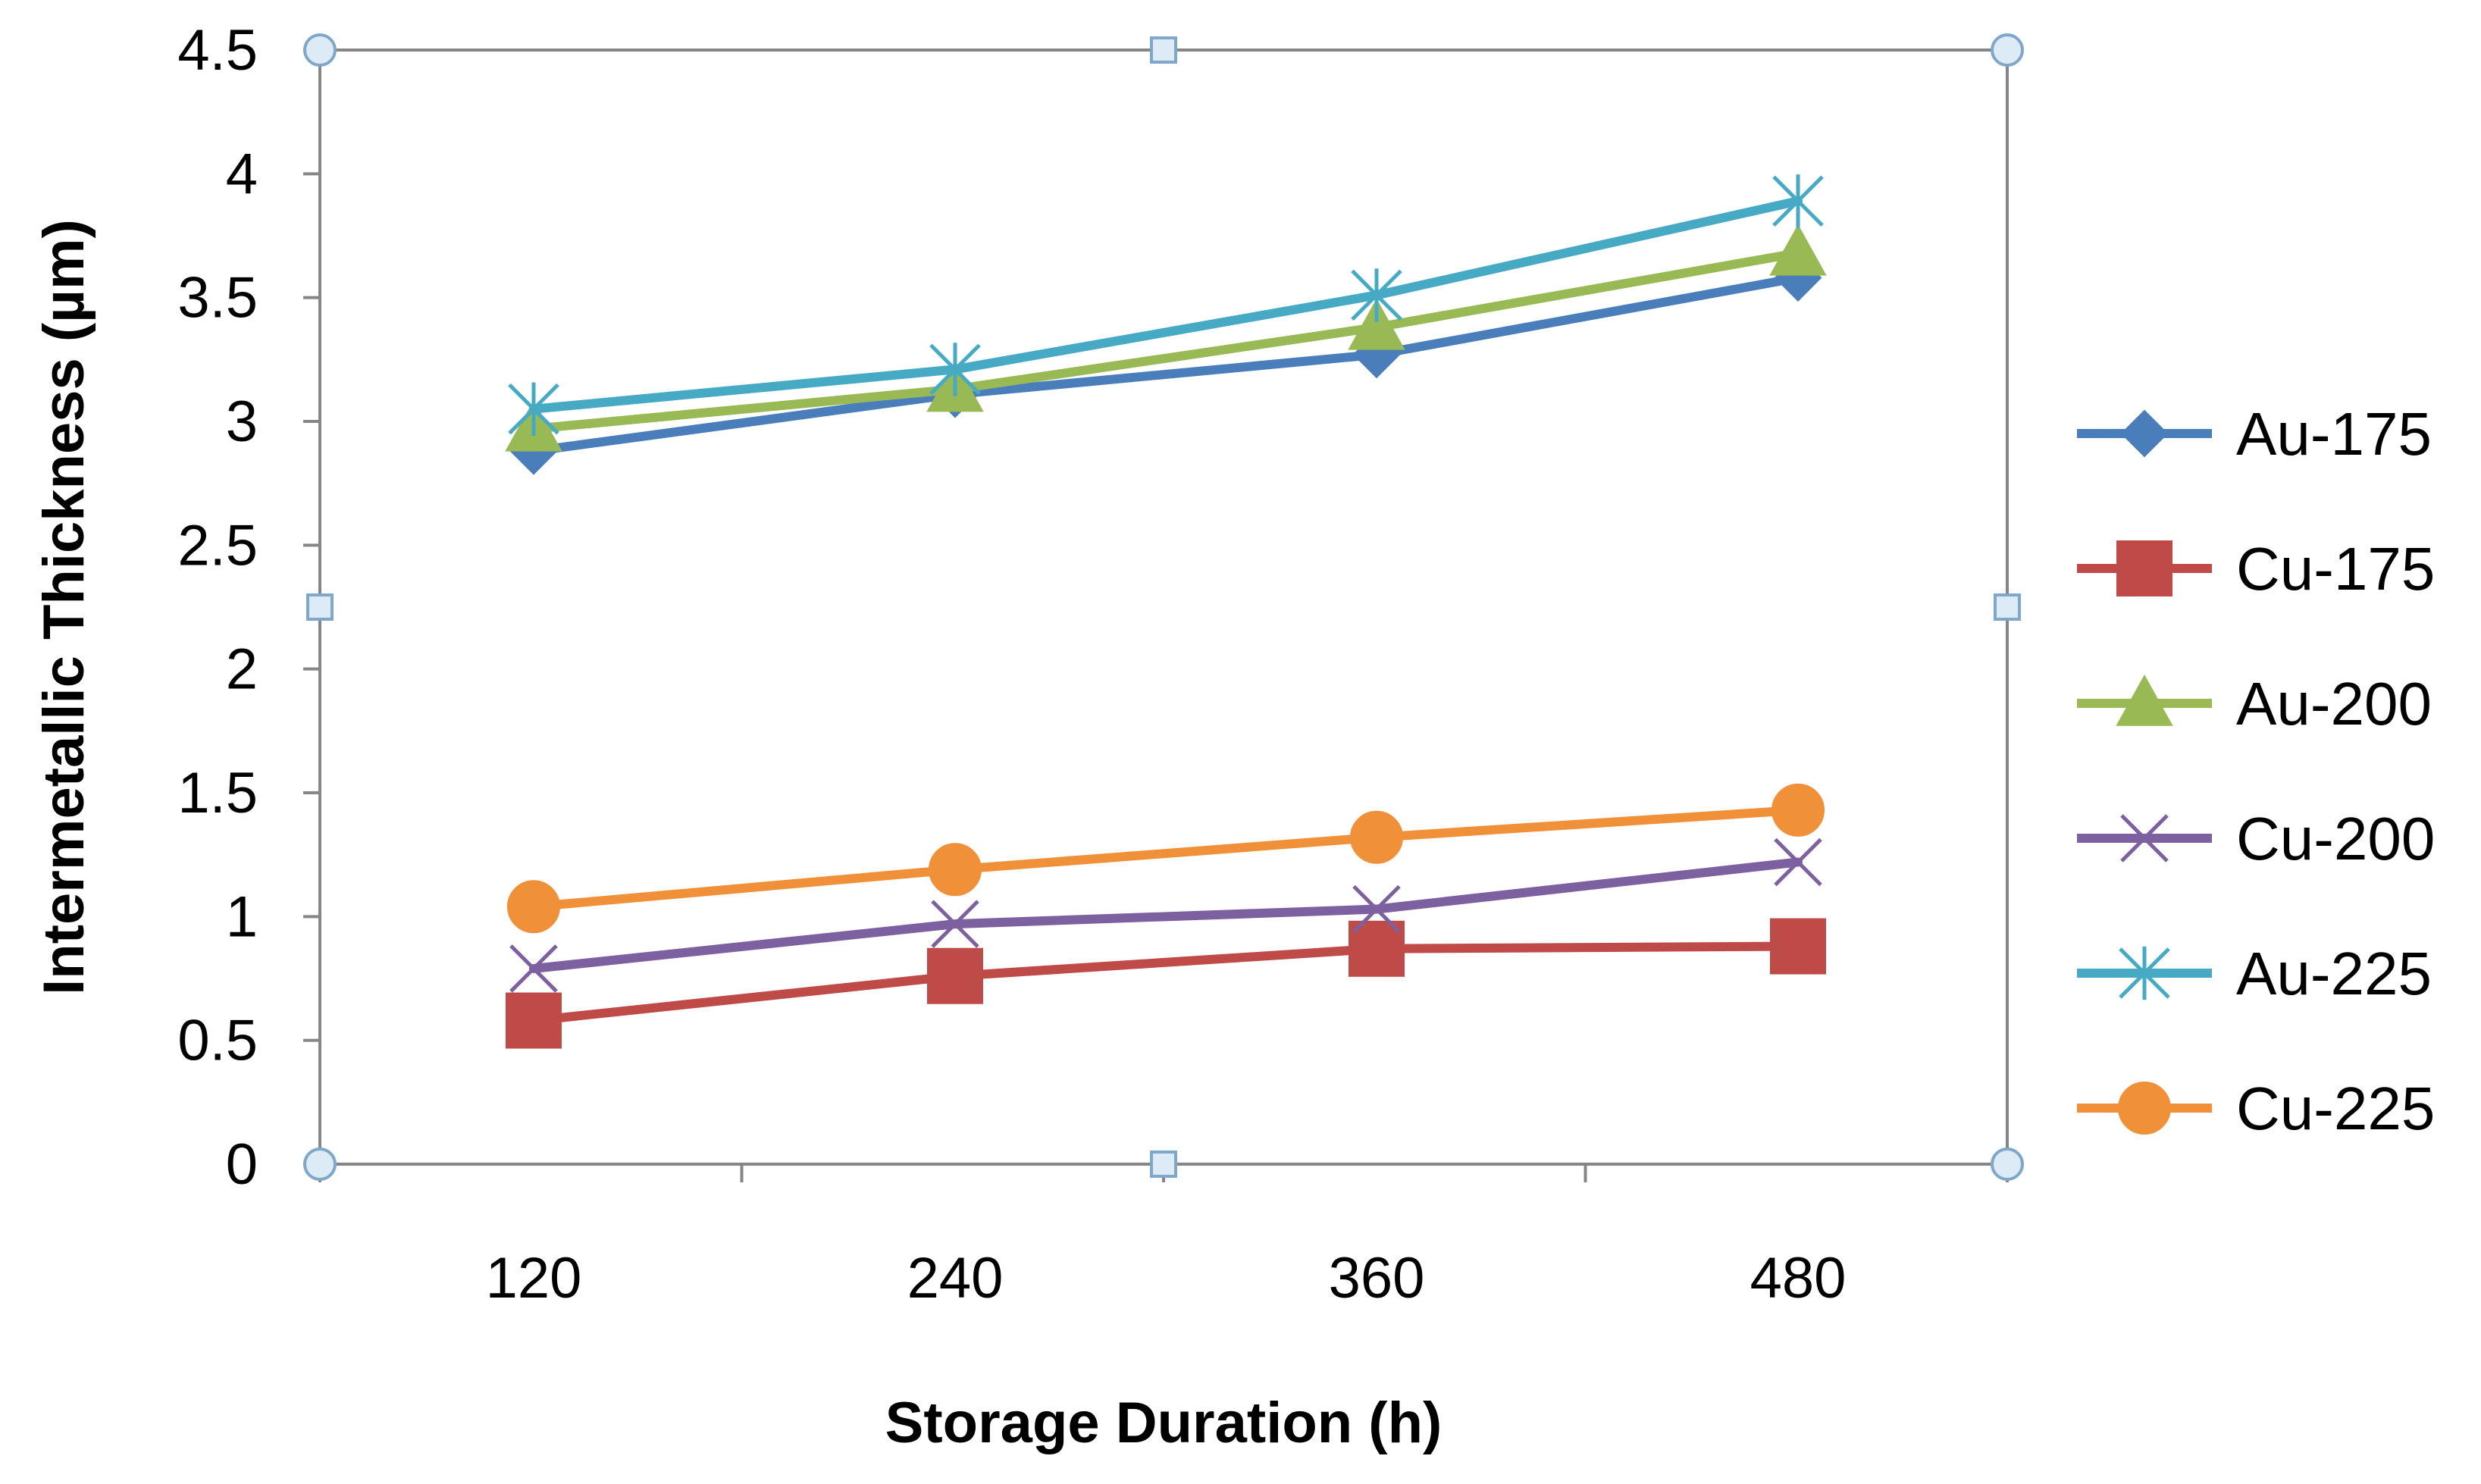  What do you see at coordinates (242, 916) in the screenshot?
I see `y-tick-label: 1` at bounding box center [242, 916].